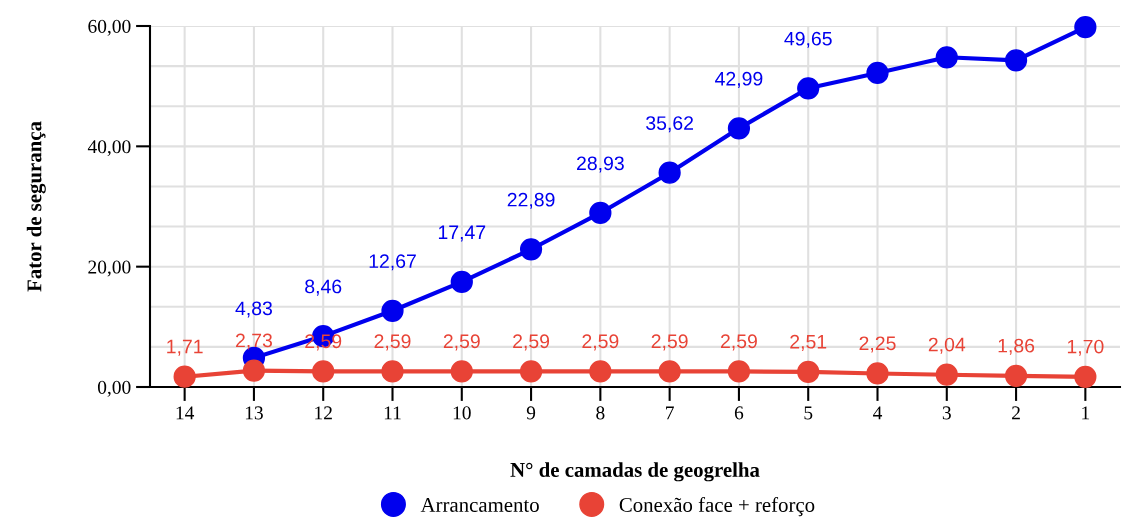 The width and height of the screenshot is (1142, 527). What do you see at coordinates (253, 341) in the screenshot?
I see `data-label: 2,73` at bounding box center [253, 341].